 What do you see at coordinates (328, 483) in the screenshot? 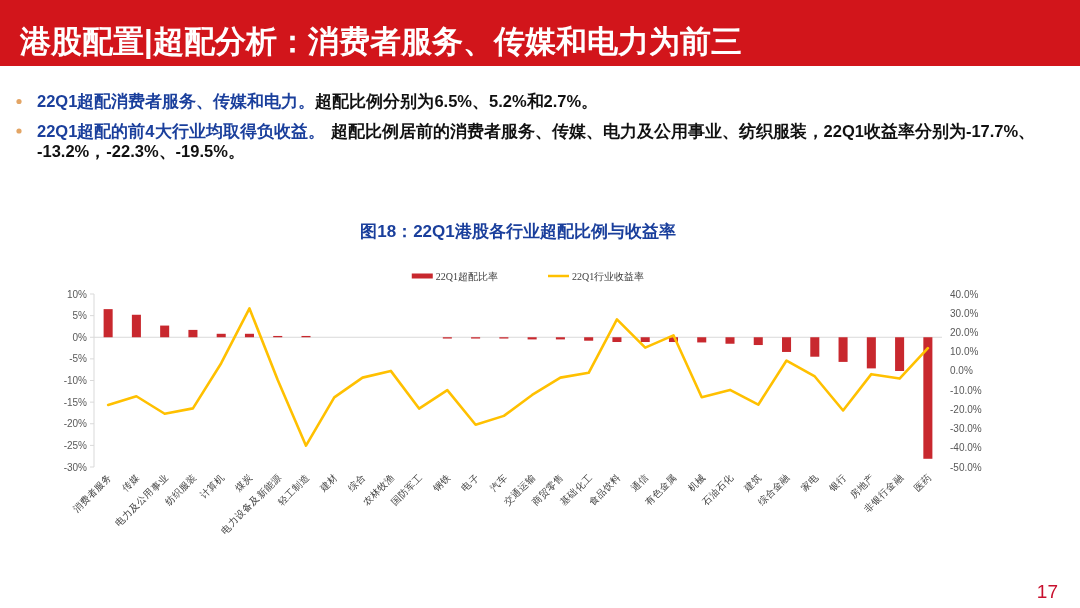
I see `x-tick-label: 建材` at bounding box center [328, 483].